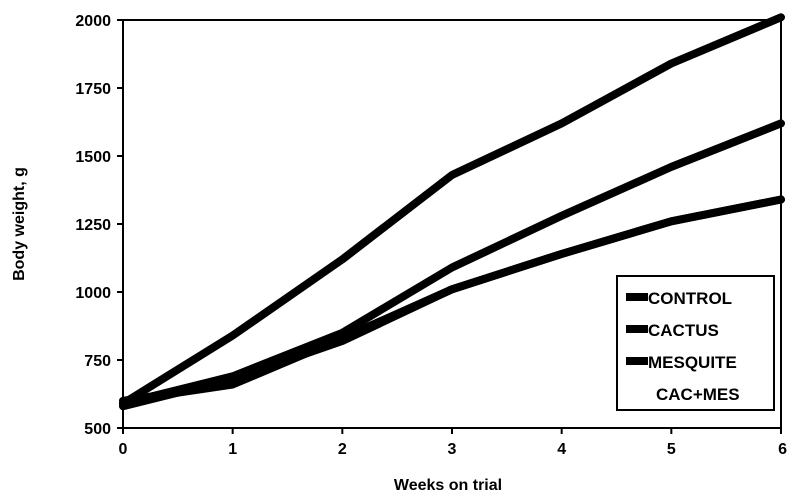 The width and height of the screenshot is (788, 495). Describe the element at coordinates (93, 293) in the screenshot. I see `y-tick-label: 1000` at that location.